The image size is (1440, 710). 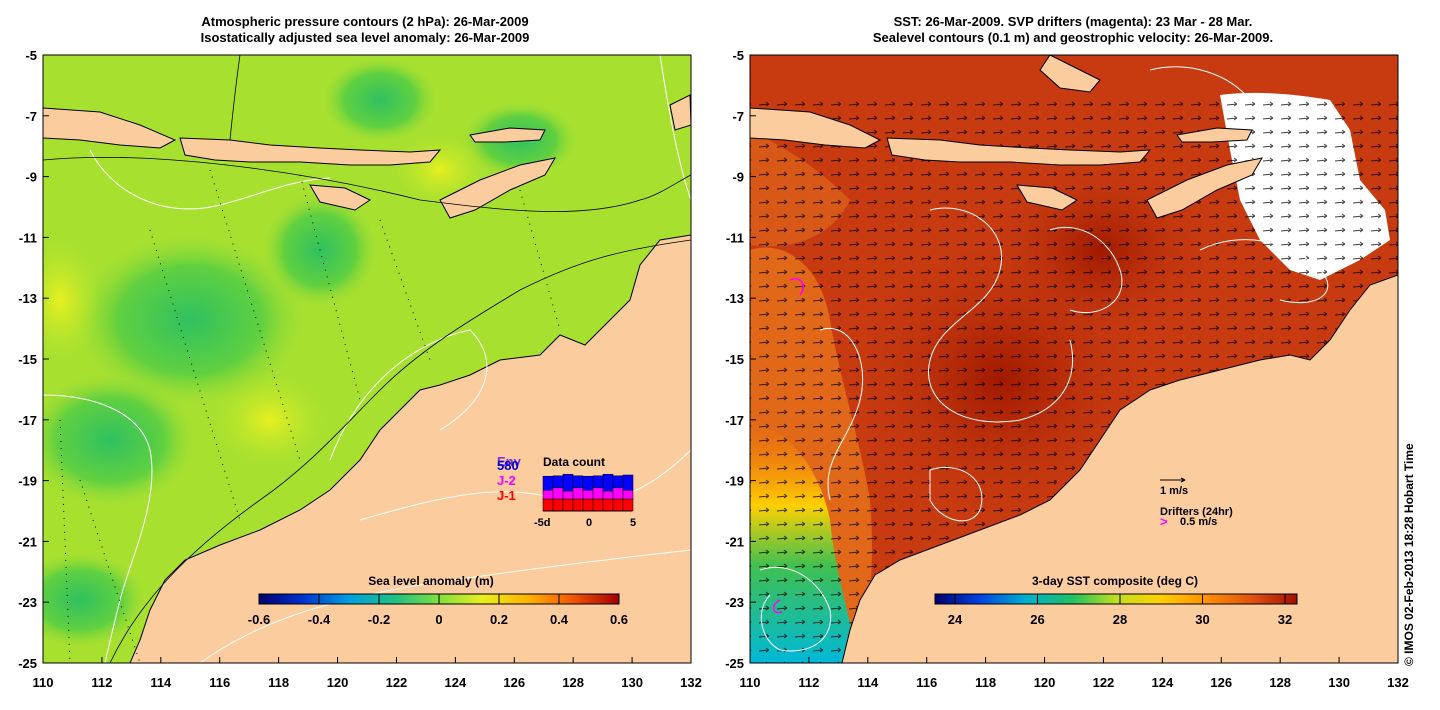 What do you see at coordinates (27, 298) in the screenshot?
I see `left-y-tick-label: -13` at bounding box center [27, 298].